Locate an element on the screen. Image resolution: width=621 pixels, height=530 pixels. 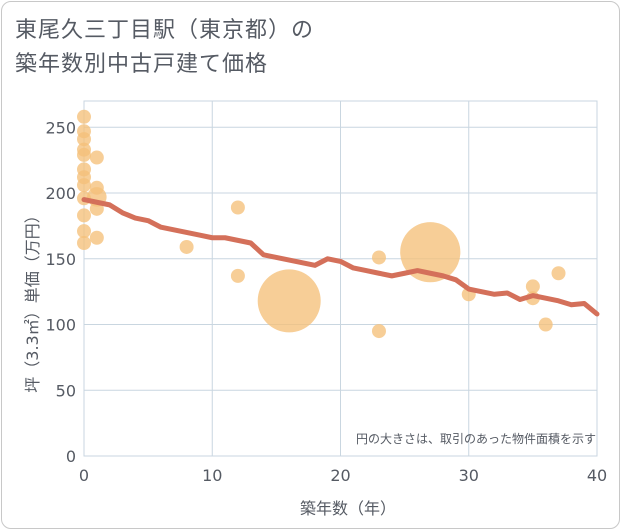
size-note: 円の大きさは、取引のあった物件面積を示す is located at coordinates (476, 438).